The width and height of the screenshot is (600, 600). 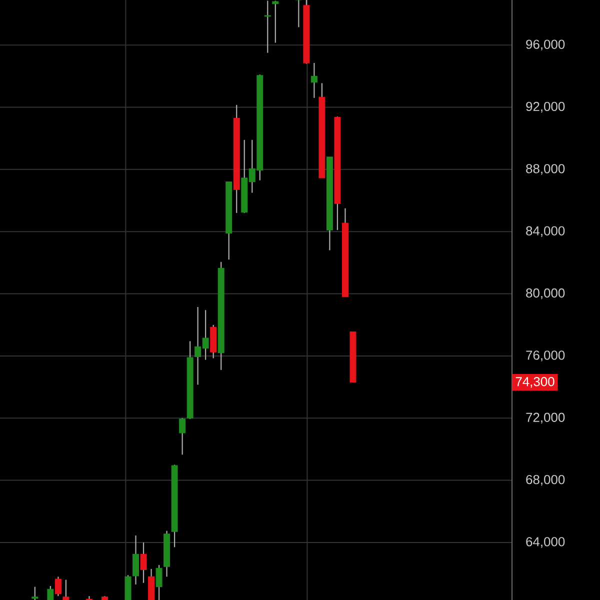 What do you see at coordinates (545, 107) in the screenshot?
I see `y-tick-label: 92,000` at bounding box center [545, 107].